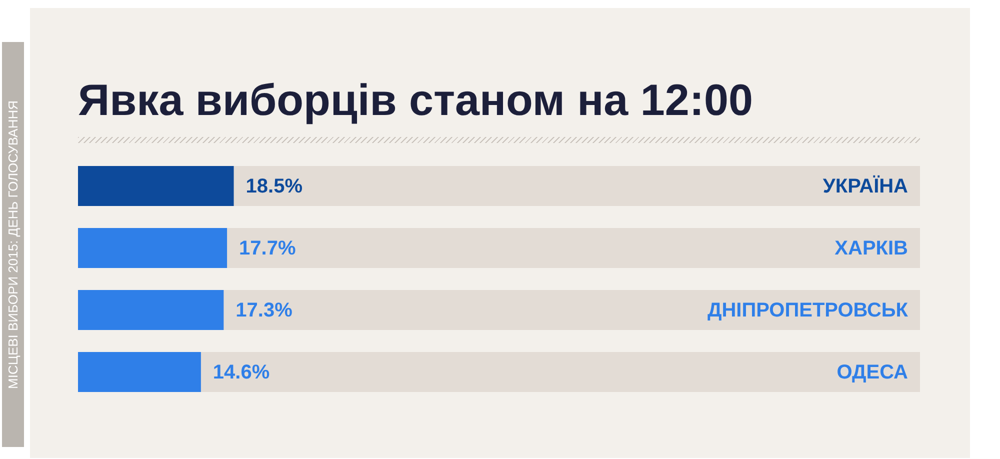 Image resolution: width=1000 pixels, height=459 pixels. Describe the element at coordinates (808, 311) in the screenshot. I see `y-tick-label: ДНІПРОПЕТРОВСЬК` at that location.